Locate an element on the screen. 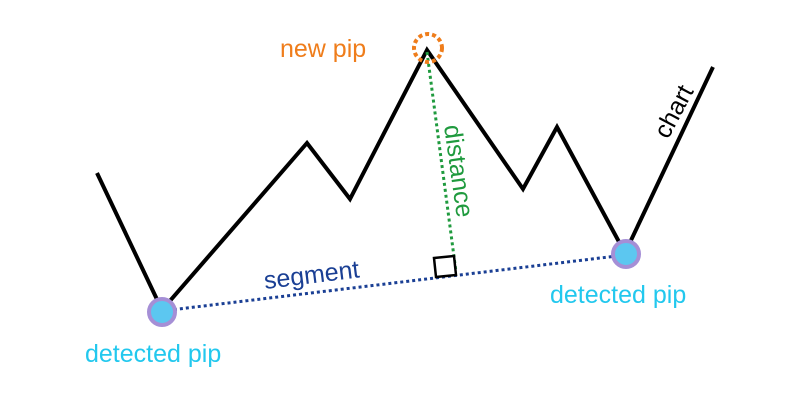  segment-label: segment is located at coordinates (311, 274).